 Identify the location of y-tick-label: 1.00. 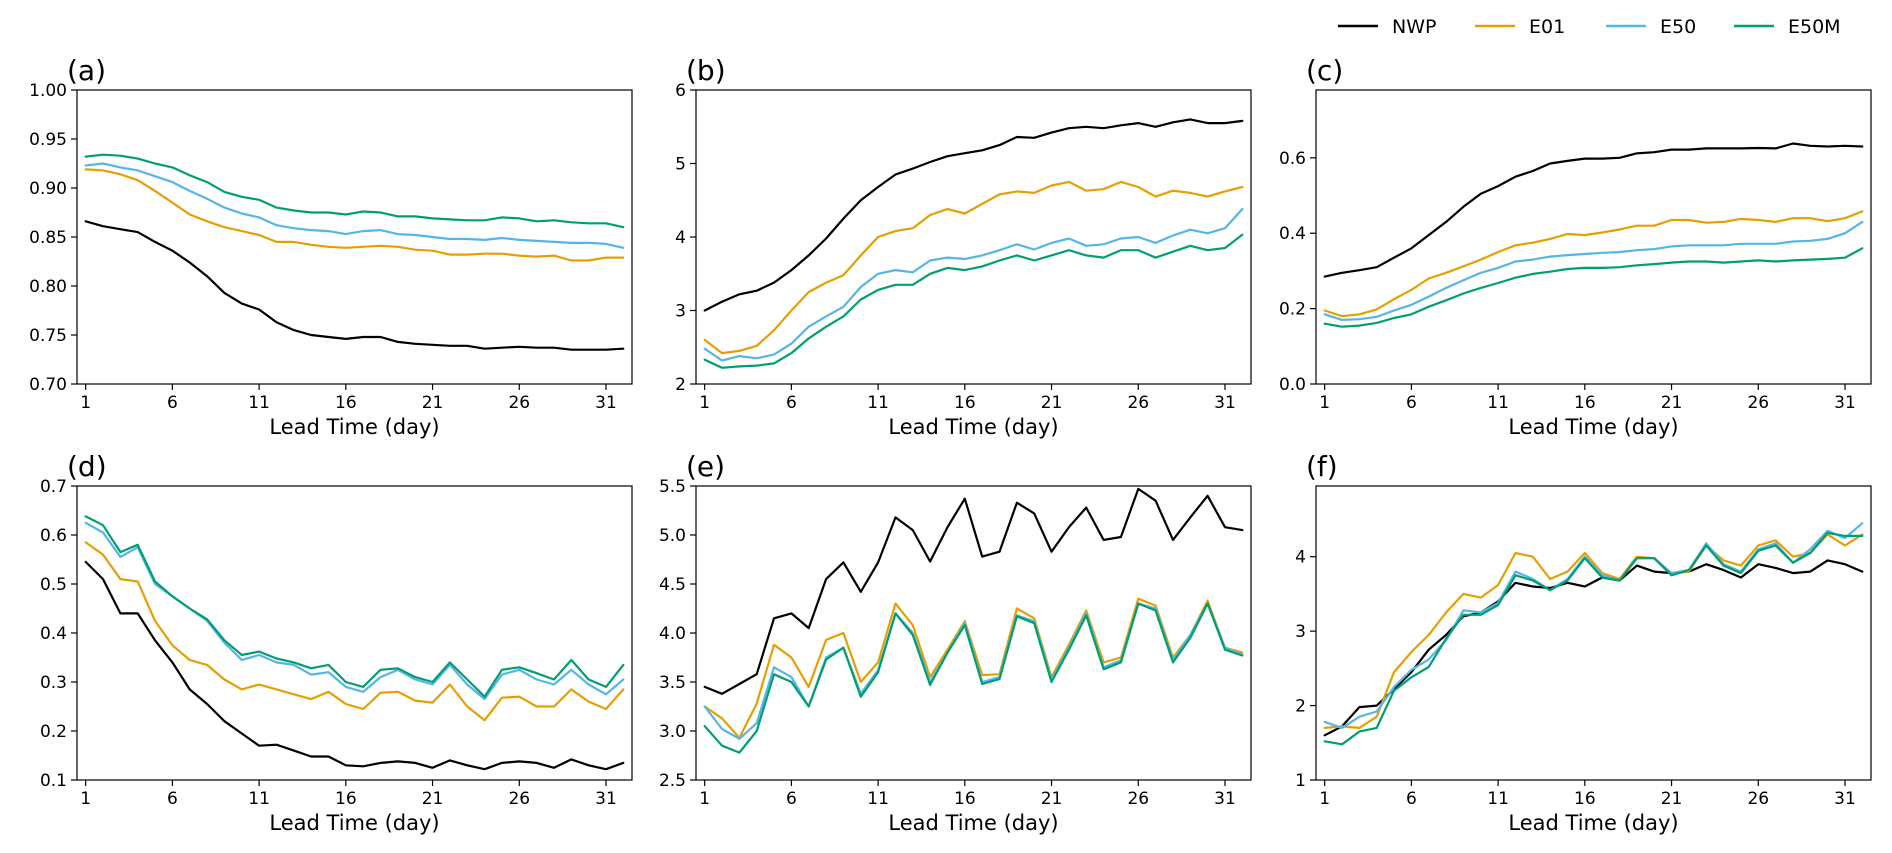
(48, 91).